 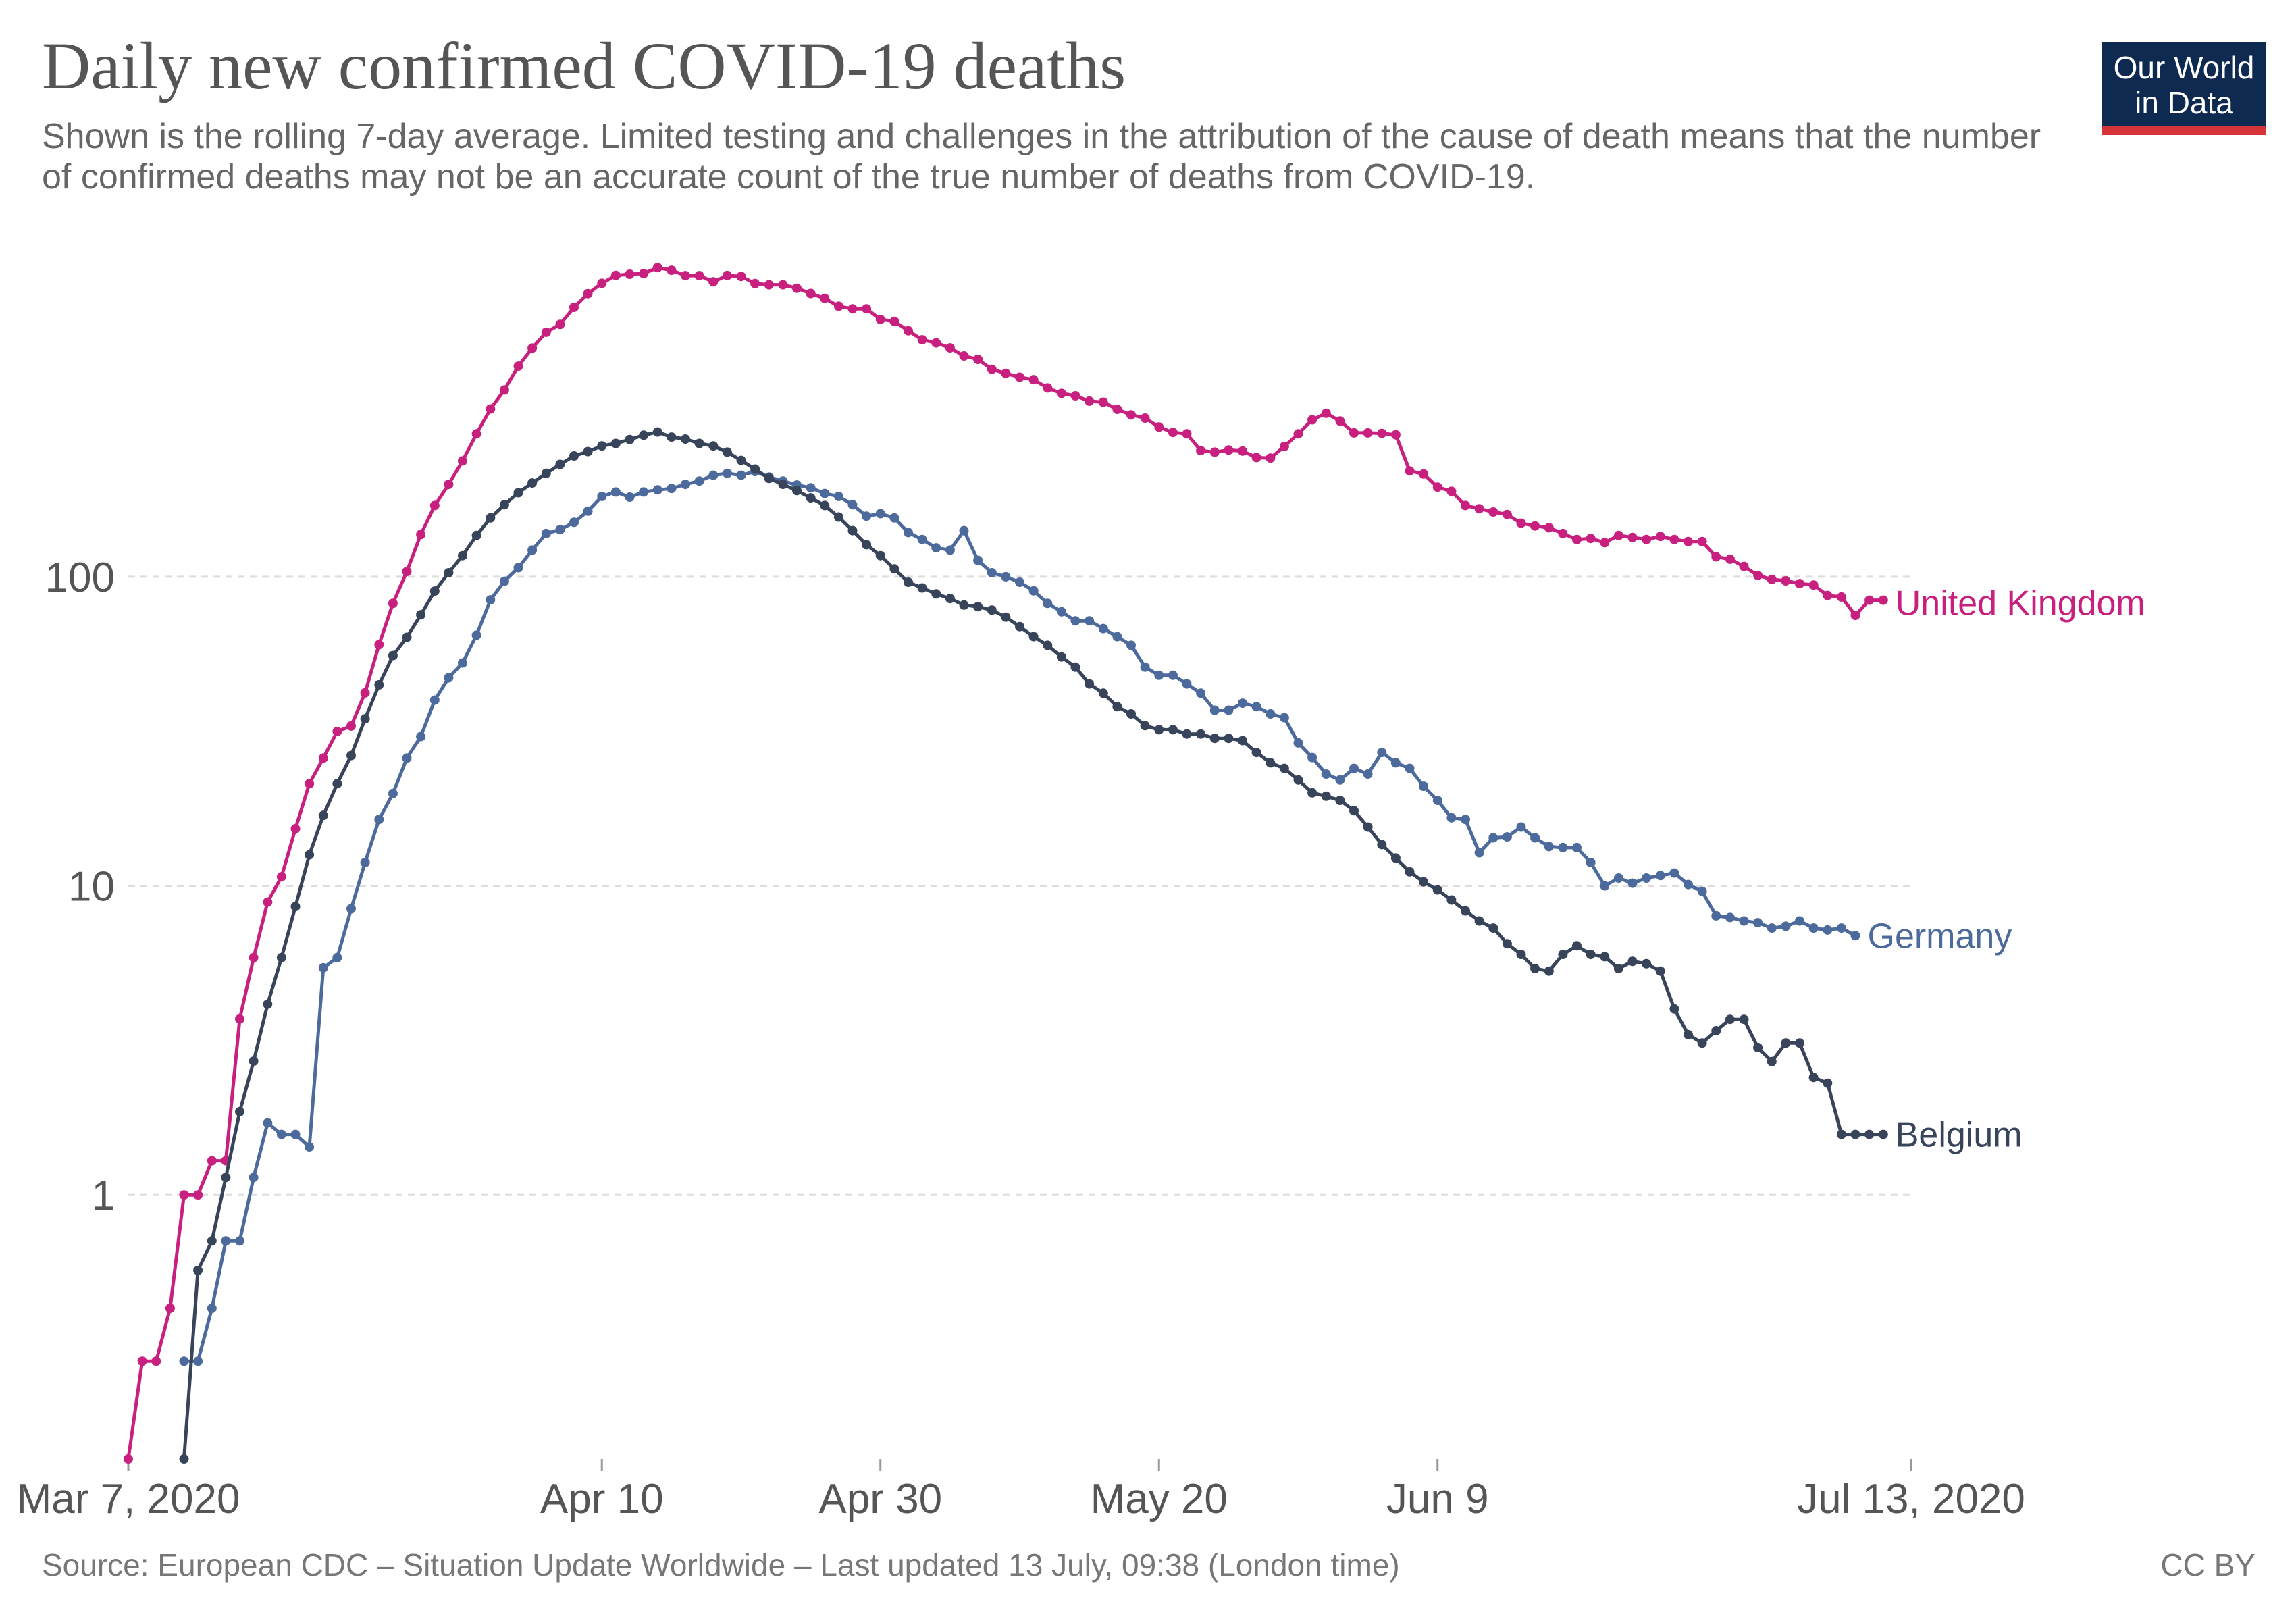 What do you see at coordinates (1940, 936) in the screenshot?
I see `series-label: Germany` at bounding box center [1940, 936].